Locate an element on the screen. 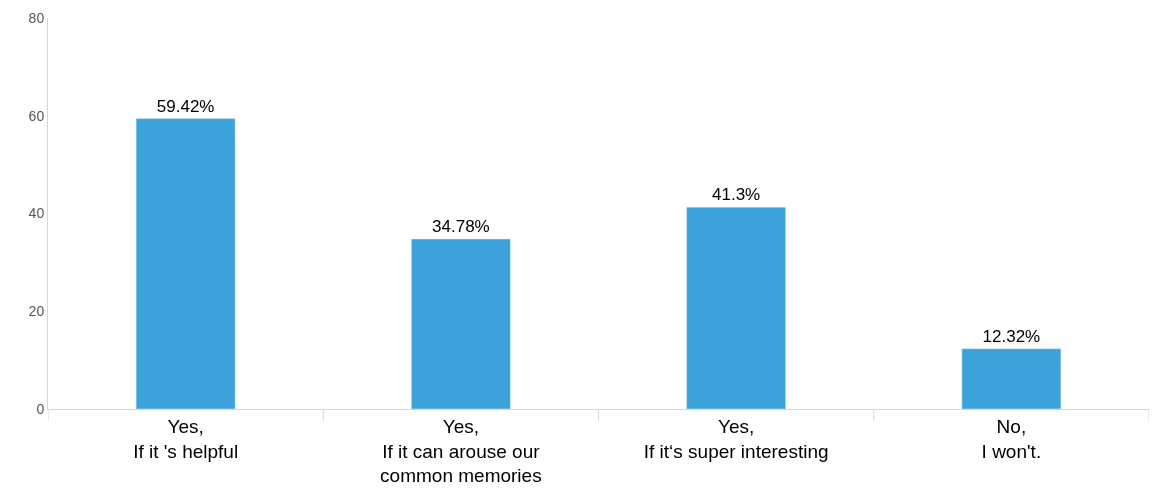 The height and width of the screenshot is (504, 1159). data-label: 41.3% is located at coordinates (736, 195).